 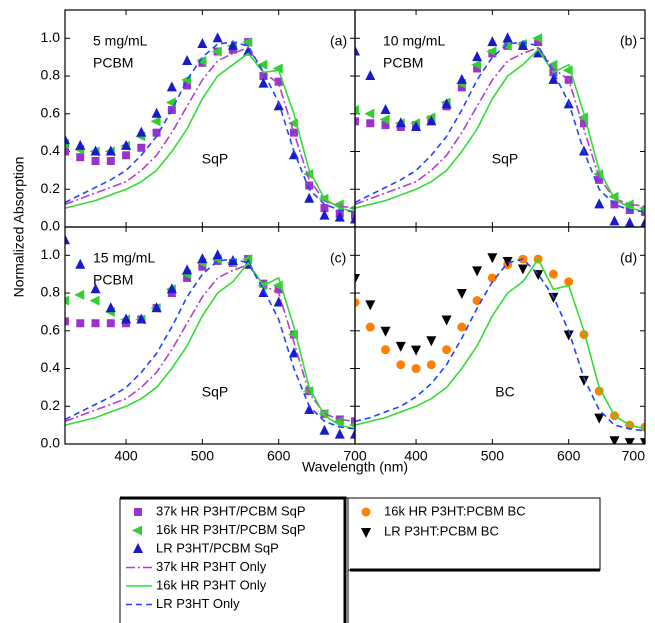 What do you see at coordinates (120, 41) in the screenshot?
I see `concentration-label: 5 mg/mL` at bounding box center [120, 41].